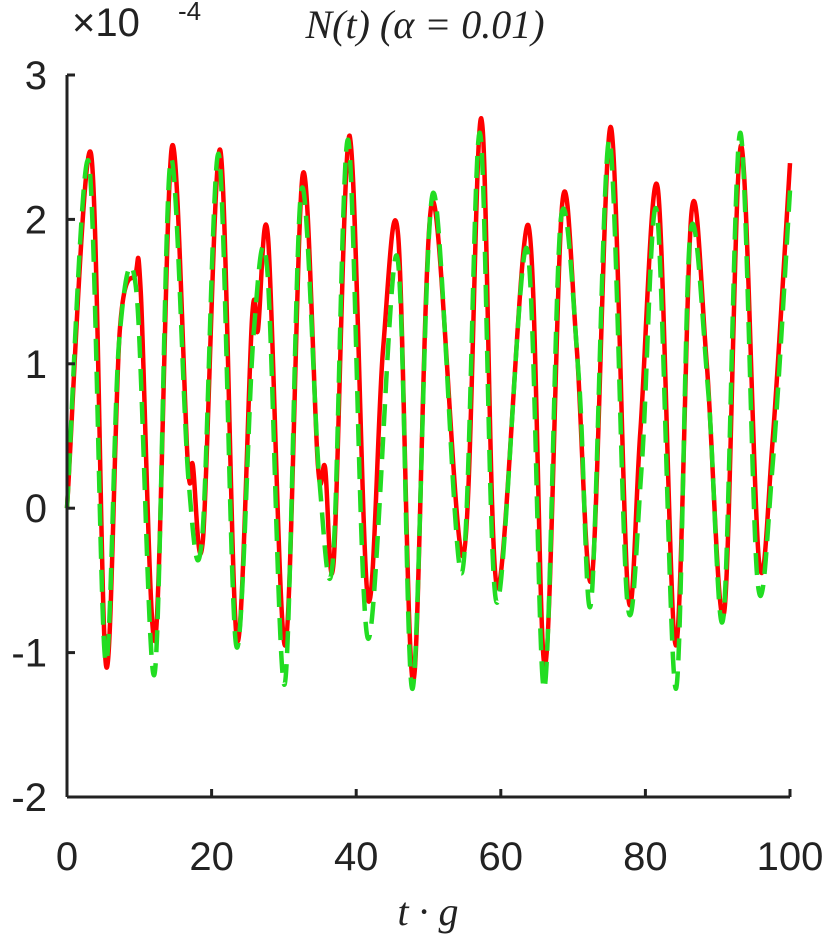 The image size is (830, 945). I want to click on x-tick-label: 60, so click(501, 857).